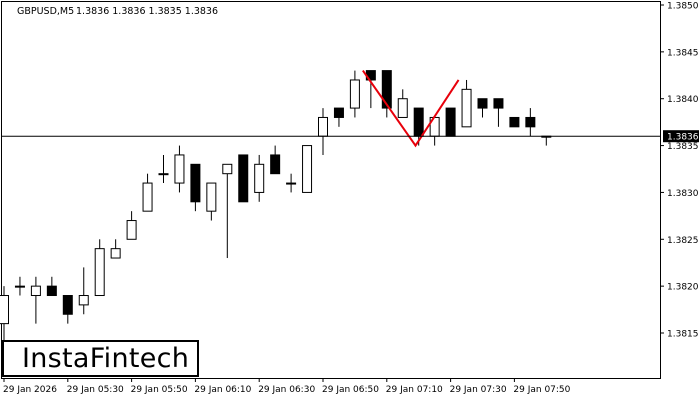  I want to click on y-tick-label: 1.3835, so click(683, 147).